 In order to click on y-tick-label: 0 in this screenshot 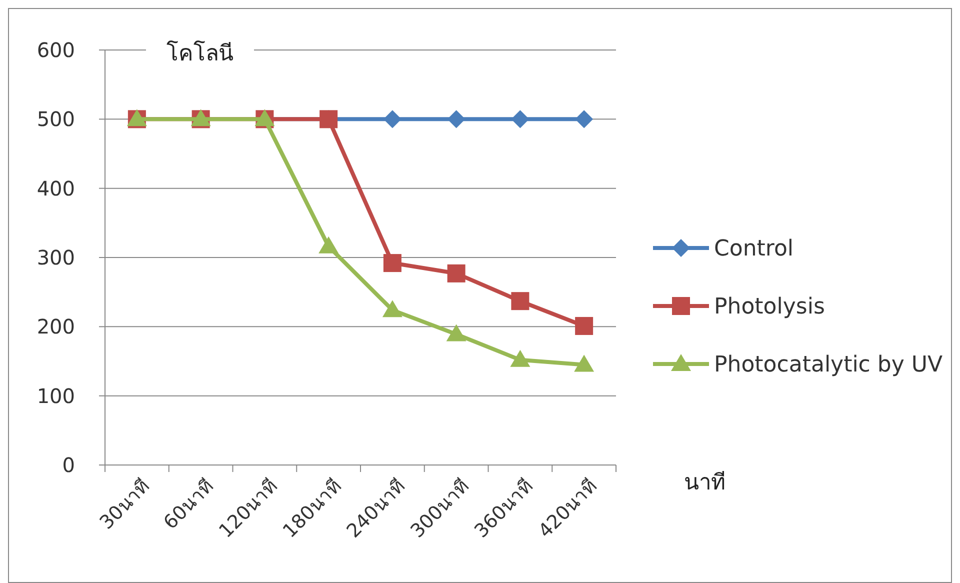, I will do `click(68, 465)`.